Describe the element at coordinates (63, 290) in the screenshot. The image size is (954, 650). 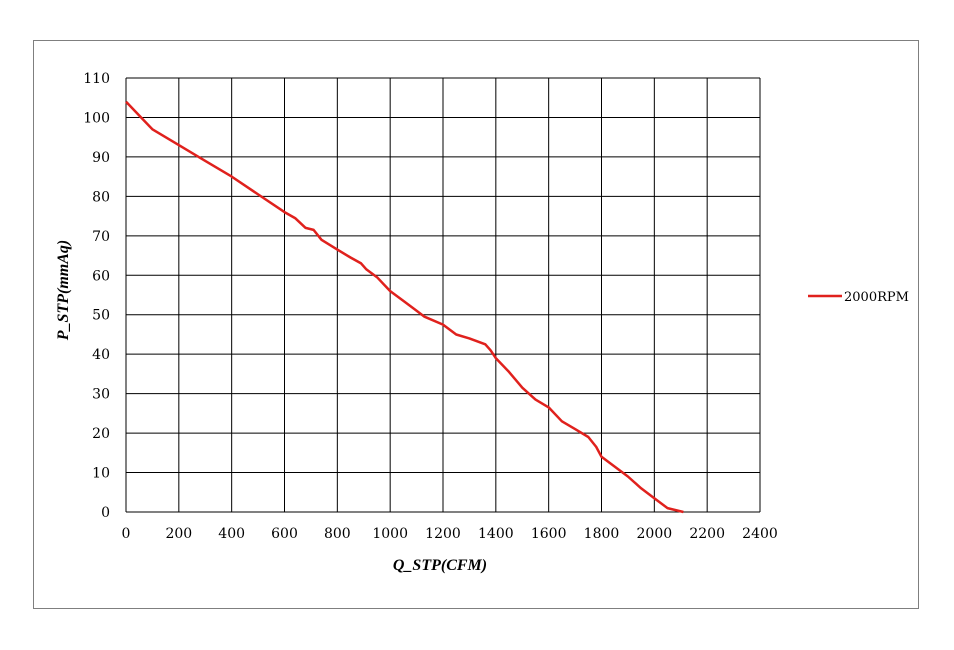
I see `y-axis-title: P_STP(mmAq)` at that location.